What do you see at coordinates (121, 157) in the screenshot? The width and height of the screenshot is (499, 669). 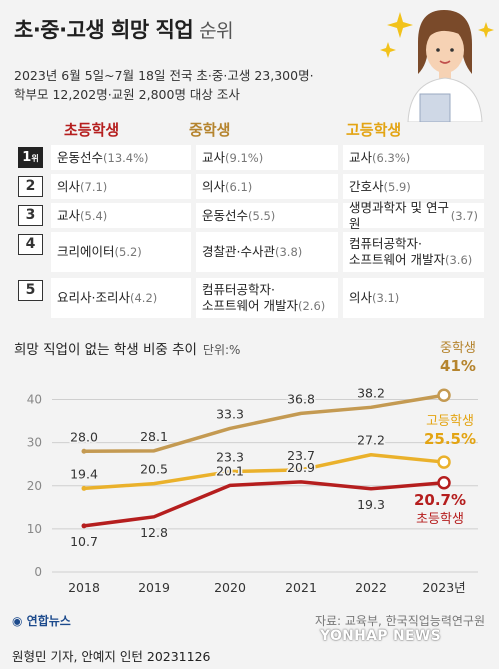 I see `rank-cell: 운동선수 (13.4%)` at bounding box center [121, 157].